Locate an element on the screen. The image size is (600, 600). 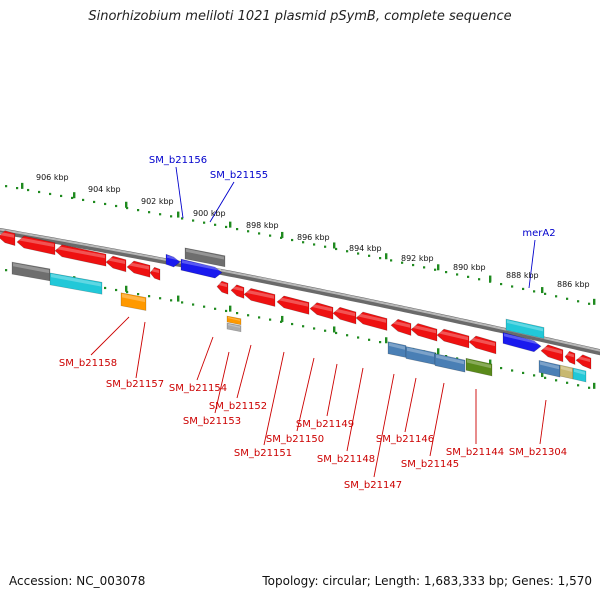
ruler-label: 890 kbp is located at coordinates (469, 267).